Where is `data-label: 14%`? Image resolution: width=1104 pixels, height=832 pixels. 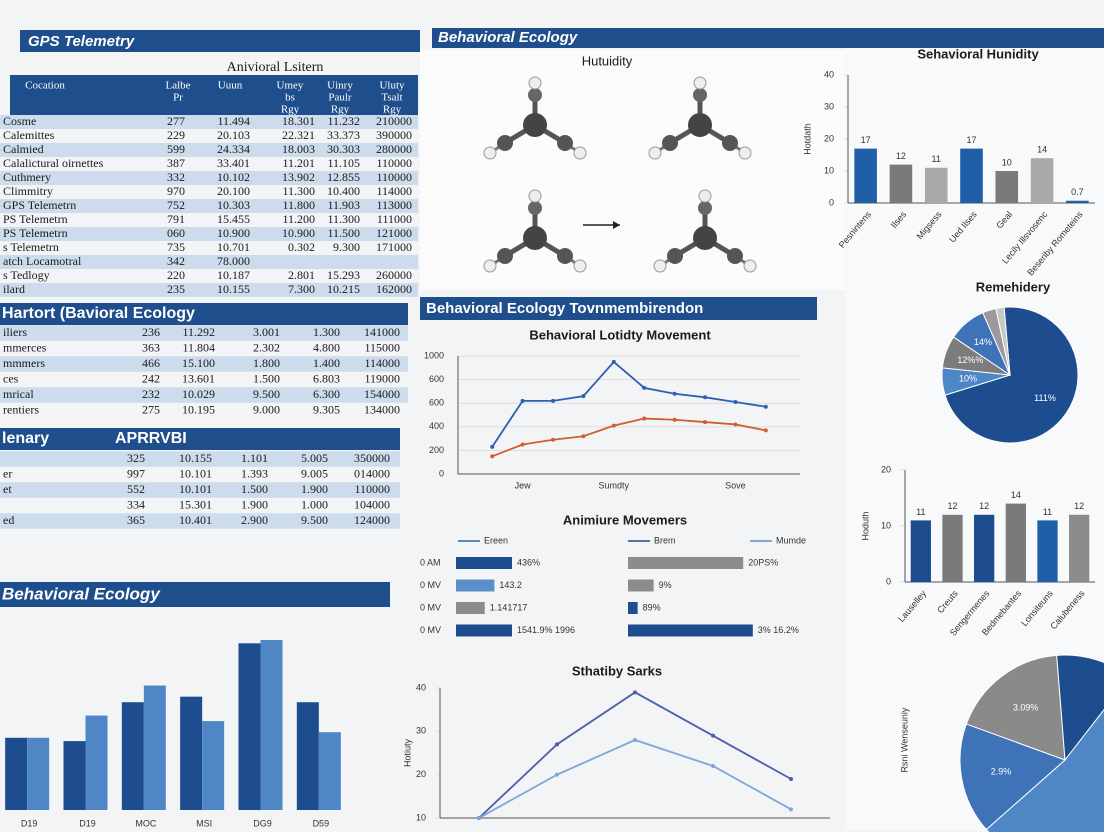 data-label: 14% is located at coordinates (983, 342).